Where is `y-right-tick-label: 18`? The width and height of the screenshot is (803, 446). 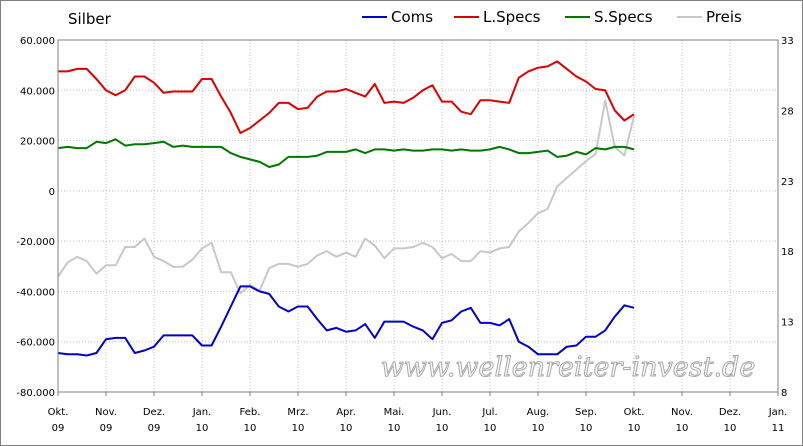 y-right-tick-label: 18 is located at coordinates (787, 252).